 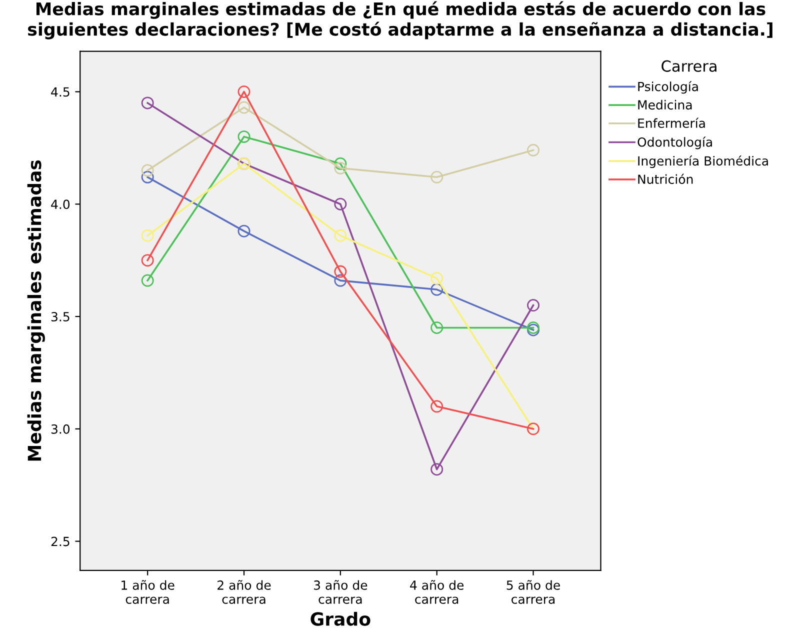 I want to click on x-tick-label: 5 año de carrera, so click(x=533, y=592).